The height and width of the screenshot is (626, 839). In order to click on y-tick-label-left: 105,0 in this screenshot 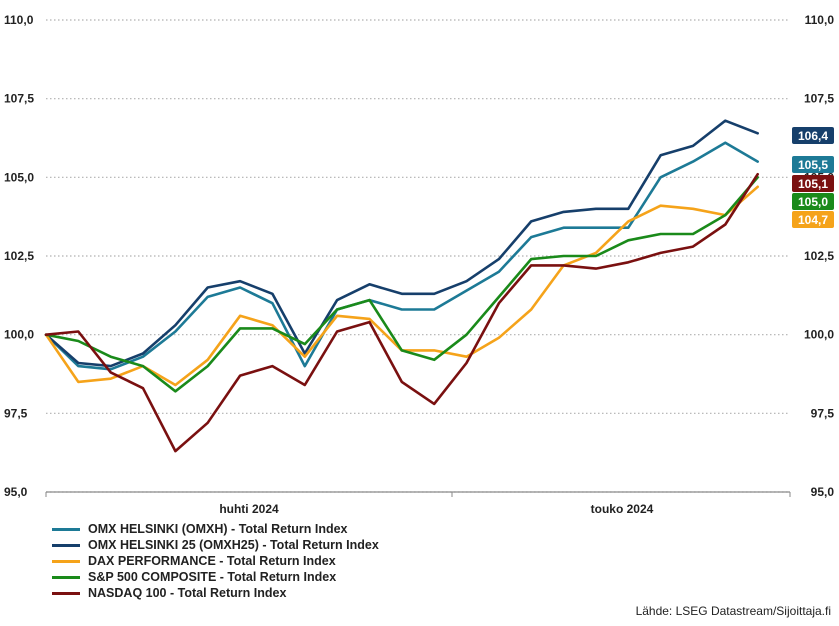, I will do `click(19, 177)`.